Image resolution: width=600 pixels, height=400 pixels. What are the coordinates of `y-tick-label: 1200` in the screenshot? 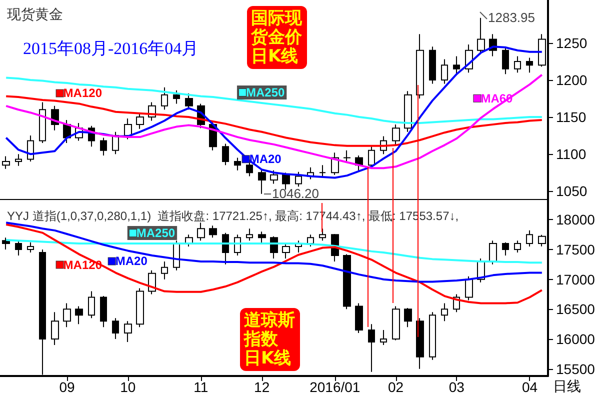 It's located at (572, 80).